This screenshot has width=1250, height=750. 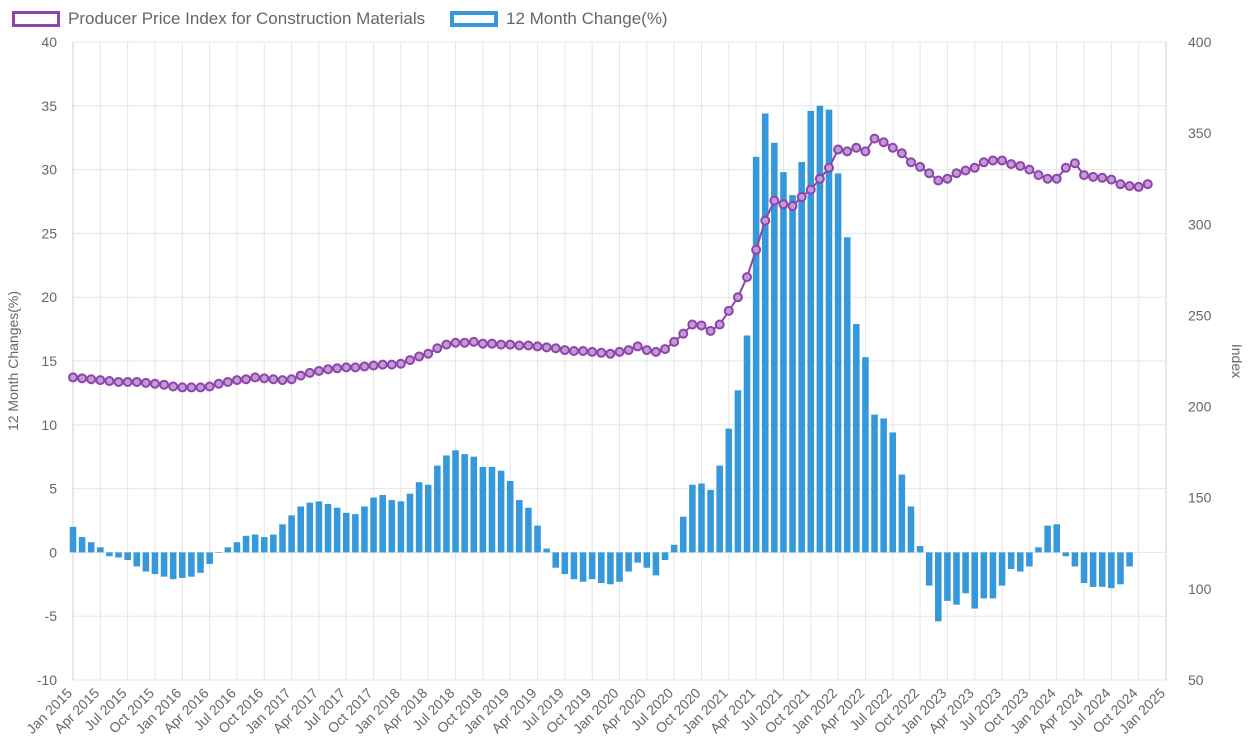 What do you see at coordinates (1196, 680) in the screenshot?
I see `y-right-tick-label: 50` at bounding box center [1196, 680].